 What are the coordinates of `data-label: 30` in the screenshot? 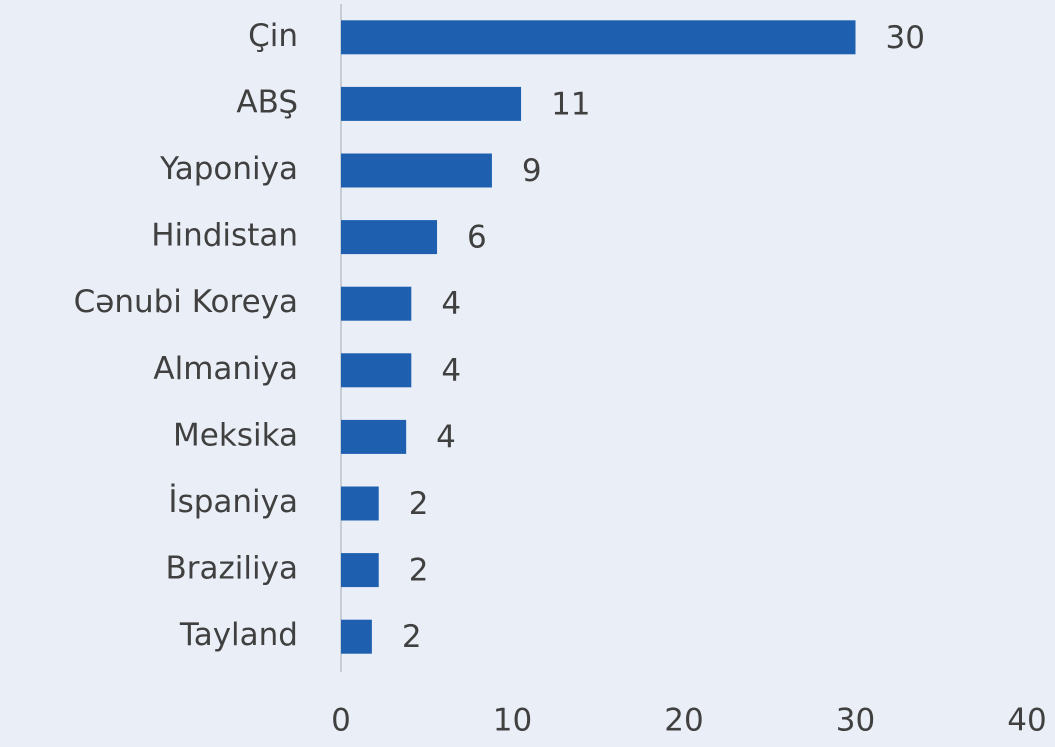 It's located at (905, 38).